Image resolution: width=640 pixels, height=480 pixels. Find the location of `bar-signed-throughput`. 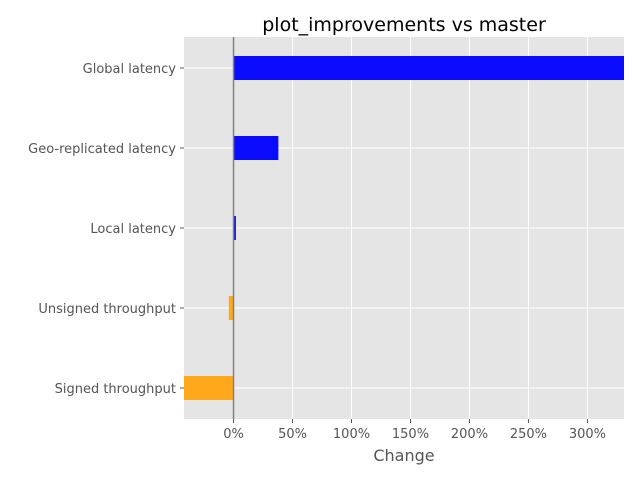

bar-signed-throughput is located at coordinates (209, 388).